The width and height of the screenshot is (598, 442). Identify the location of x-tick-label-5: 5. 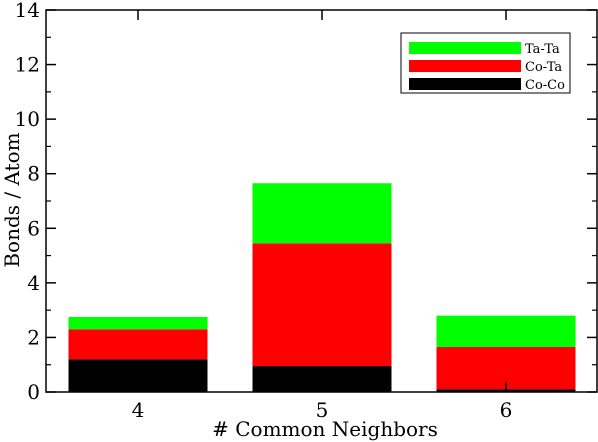
(322, 410).